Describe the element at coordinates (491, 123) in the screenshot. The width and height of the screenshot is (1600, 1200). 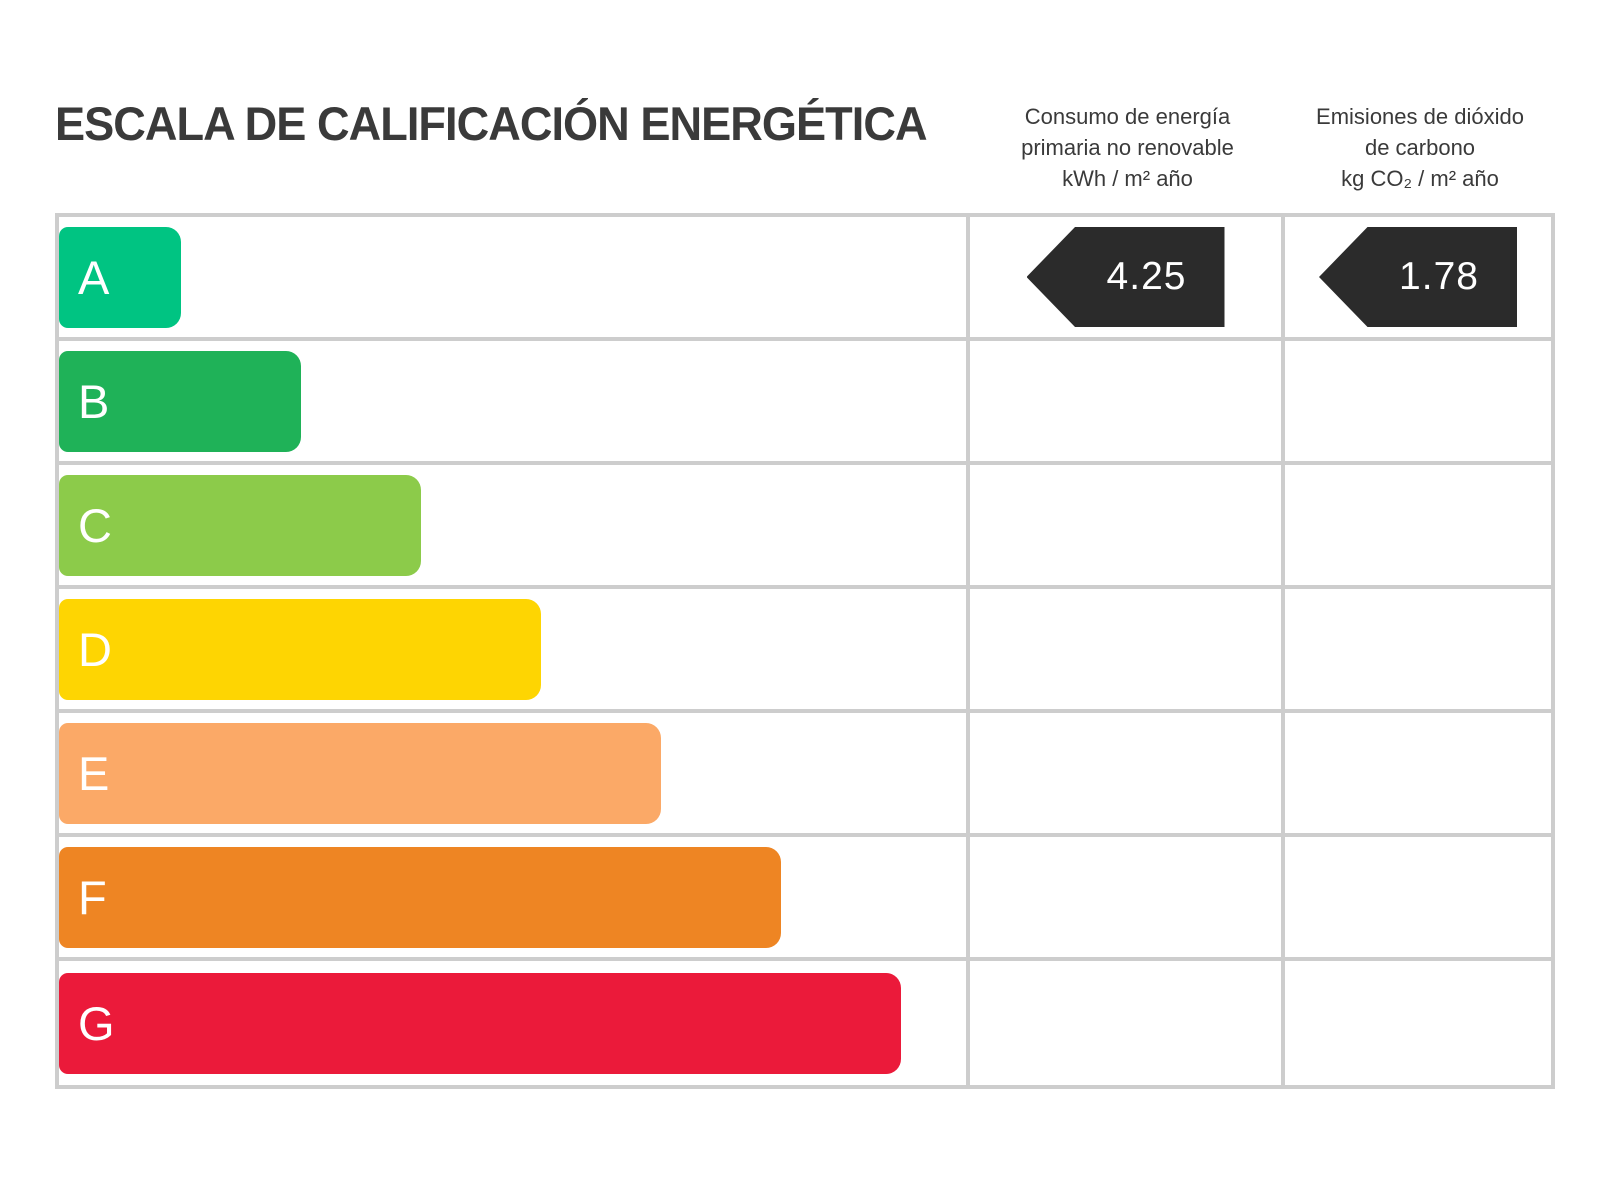
I see `page-title: ESCALA DE CALIFICACIÓN ENERGÉTICA` at that location.